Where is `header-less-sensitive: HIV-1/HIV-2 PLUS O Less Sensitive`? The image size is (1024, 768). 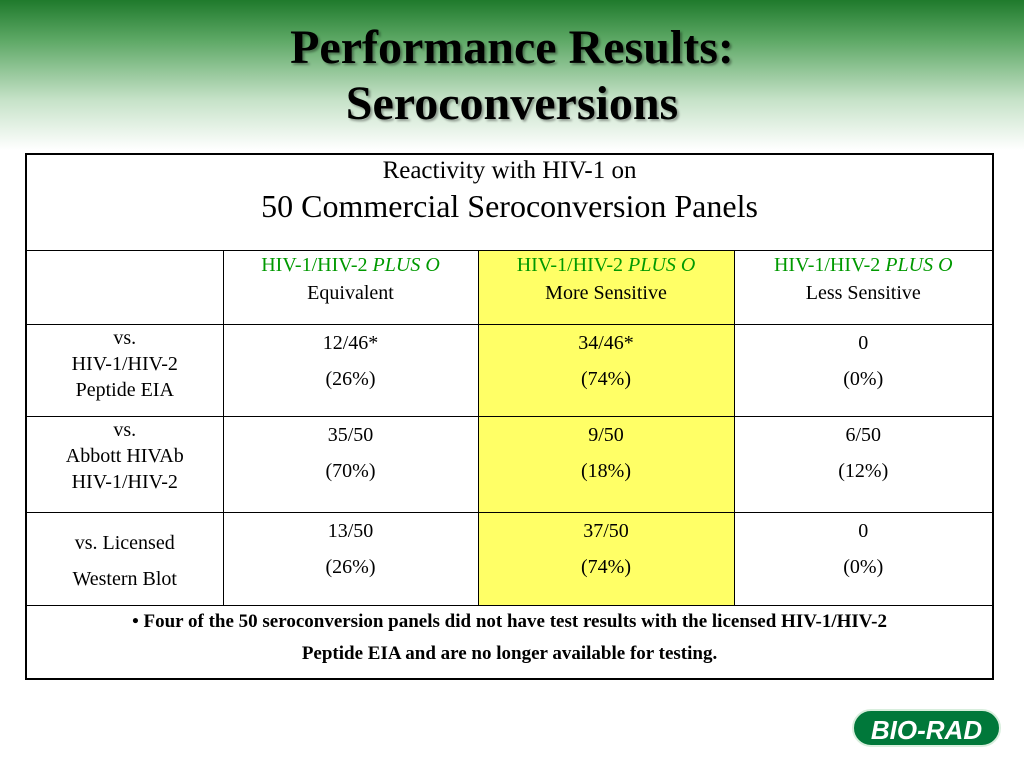
header-less-sensitive: HIV-1/HIV-2 PLUS O Less Sensitive is located at coordinates (863, 287).